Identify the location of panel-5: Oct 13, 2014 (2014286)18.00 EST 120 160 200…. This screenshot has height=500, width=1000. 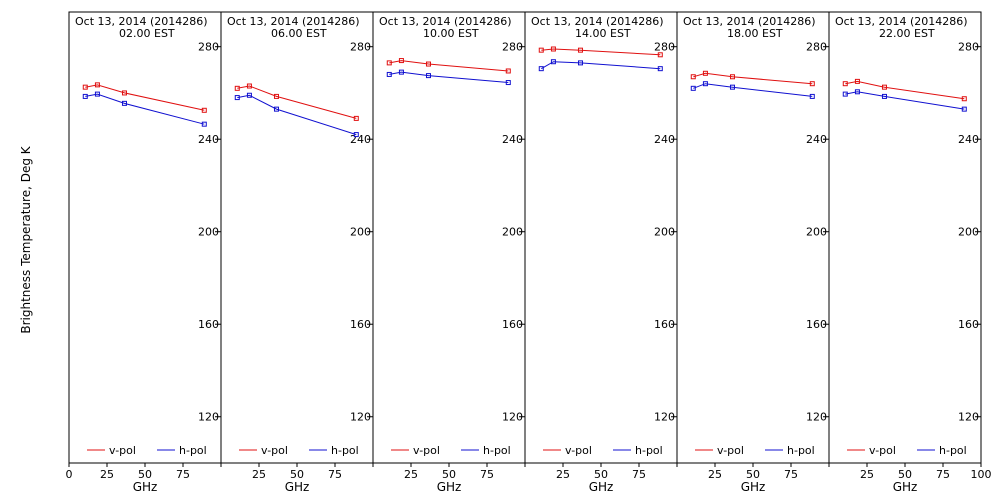
(753, 252).